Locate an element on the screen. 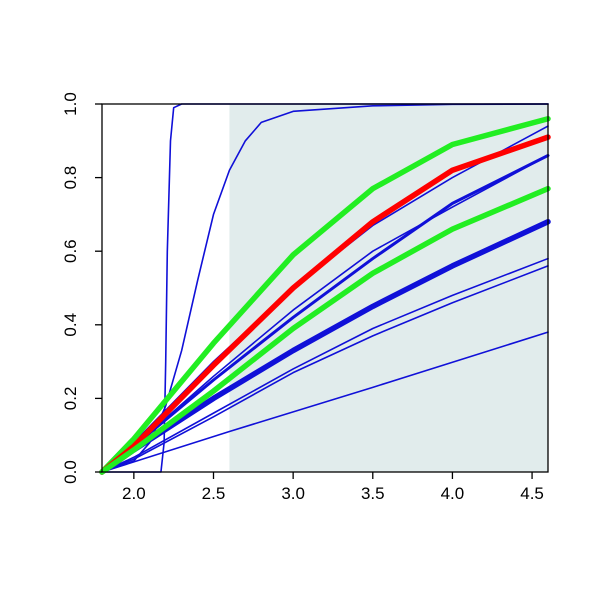 This screenshot has width=600, height=600. y-tick-label-1: 0.0 is located at coordinates (70, 472).